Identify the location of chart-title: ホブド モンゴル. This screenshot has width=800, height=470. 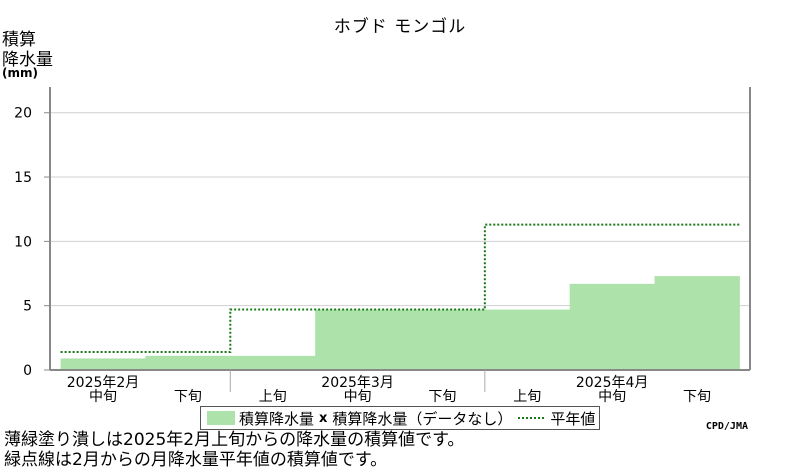
(400, 27).